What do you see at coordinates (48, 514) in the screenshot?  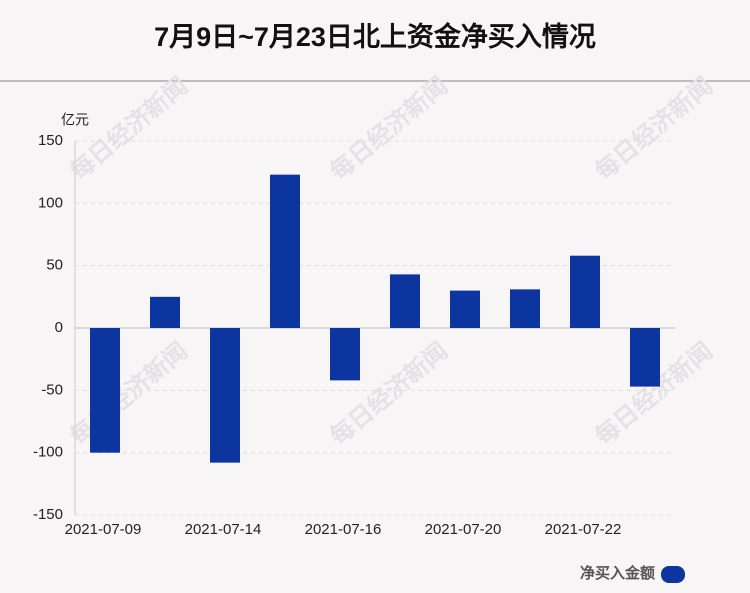 I see `y-tick-label: -150` at bounding box center [48, 514].